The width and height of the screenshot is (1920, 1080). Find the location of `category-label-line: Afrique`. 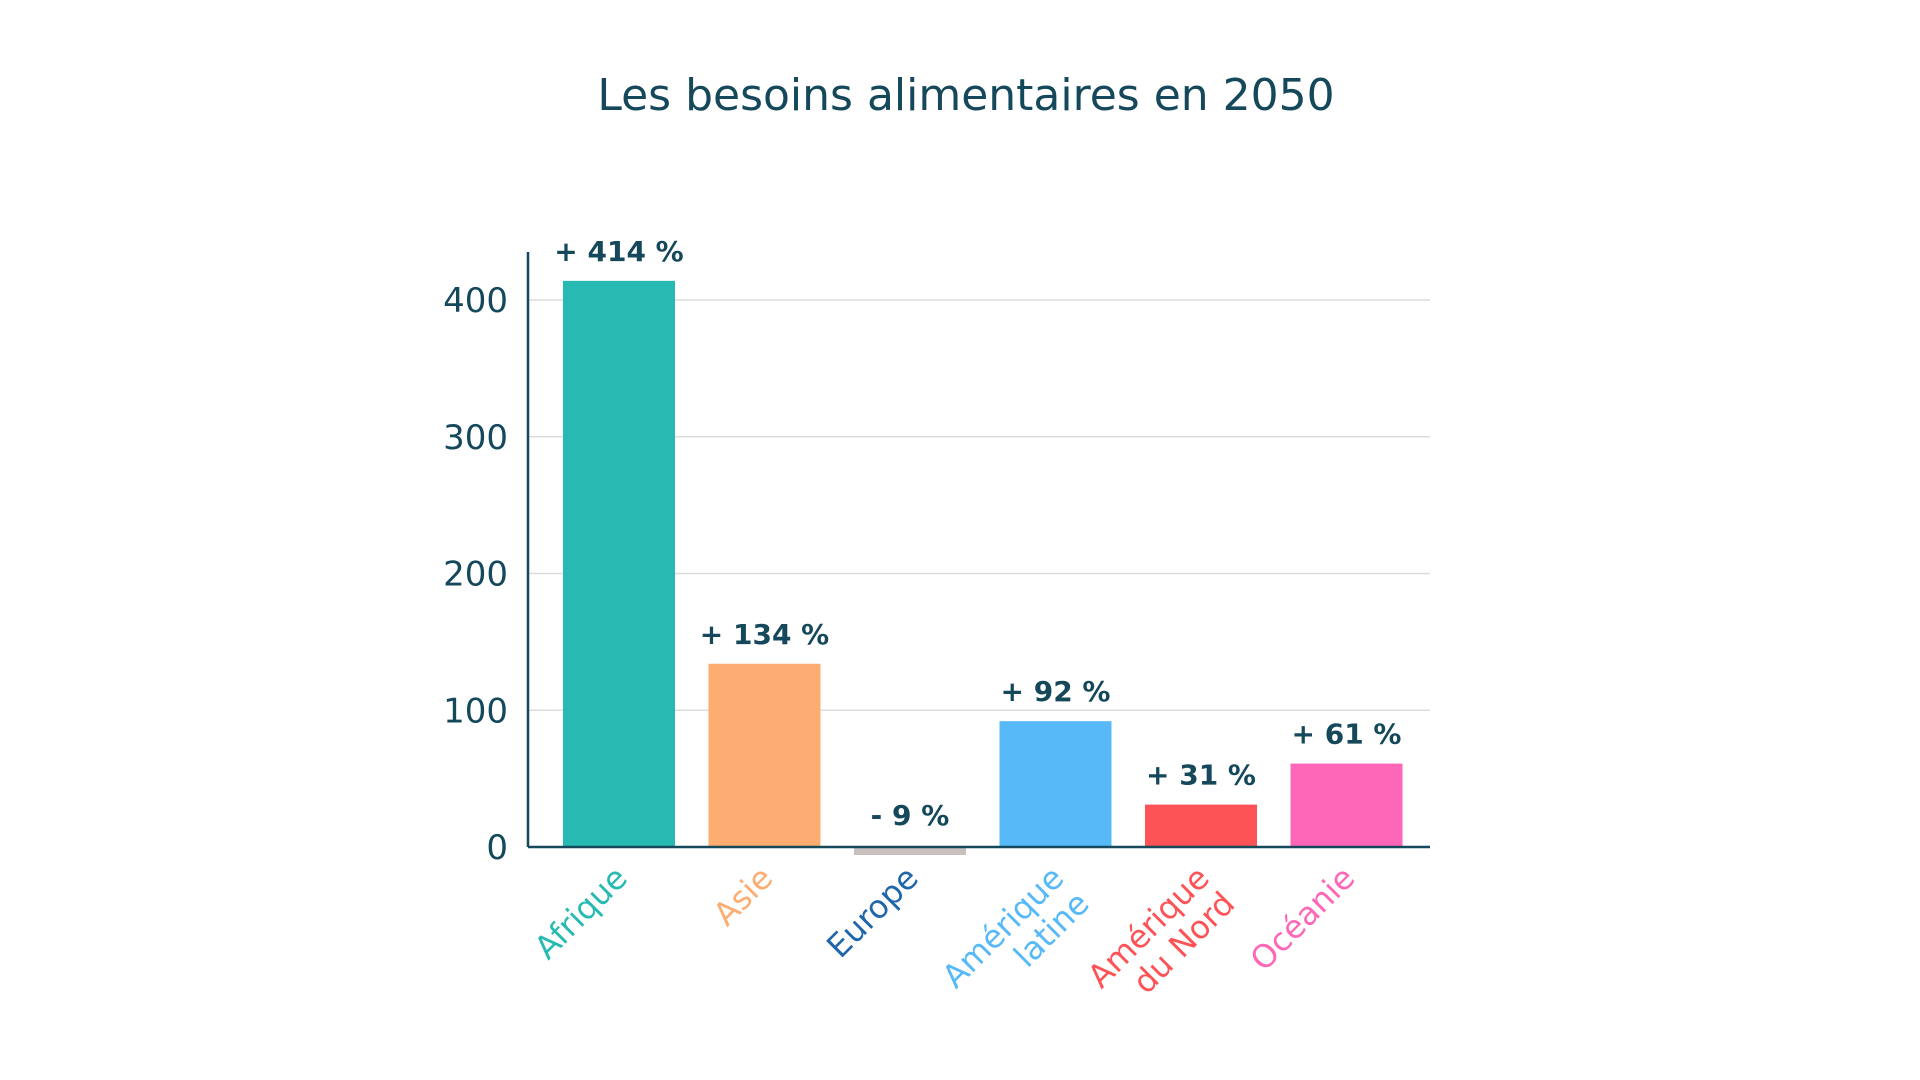

category-label-line: Afrique is located at coordinates (581, 913).